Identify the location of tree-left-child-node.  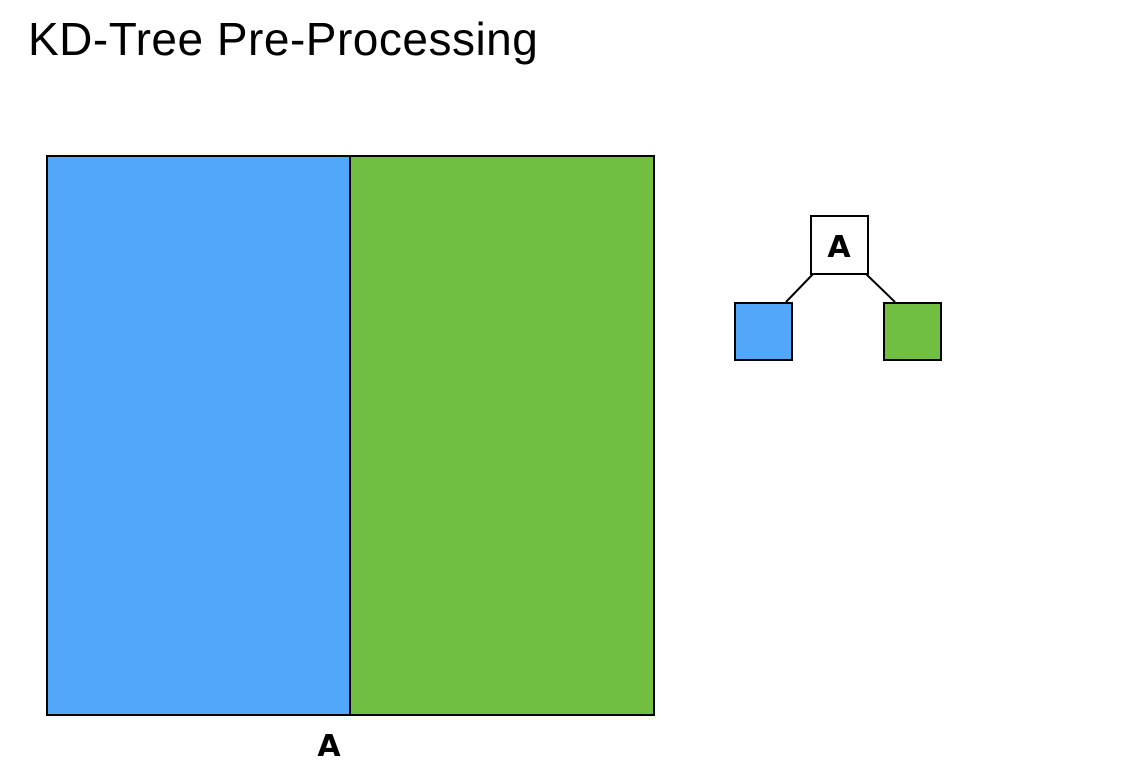
(763, 331).